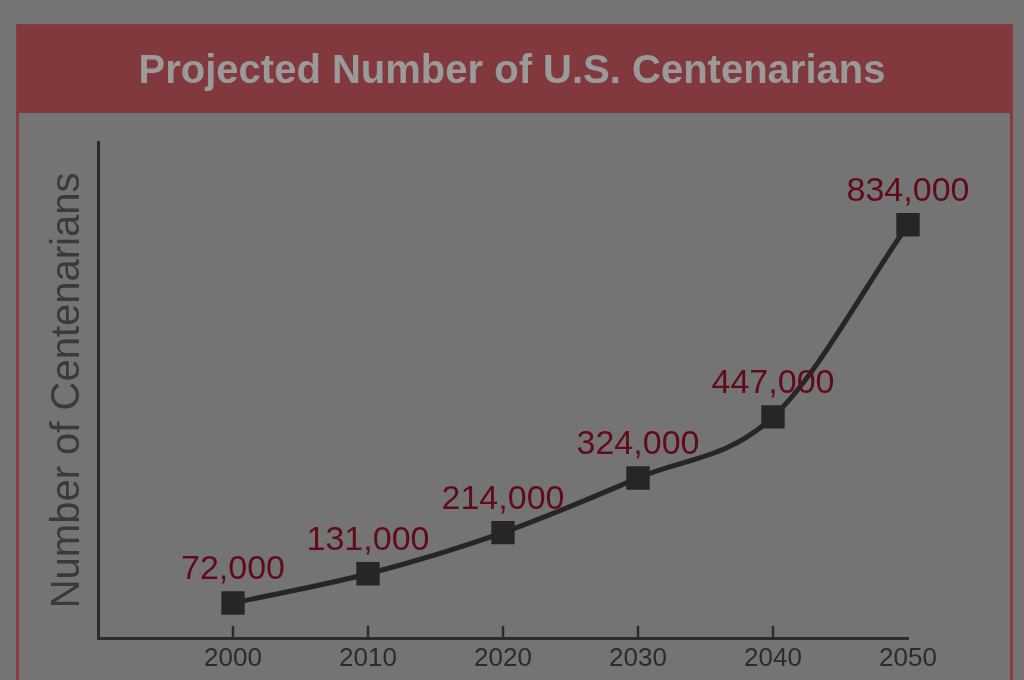 The image size is (1024, 680). I want to click on data-label: 214,000, so click(503, 496).